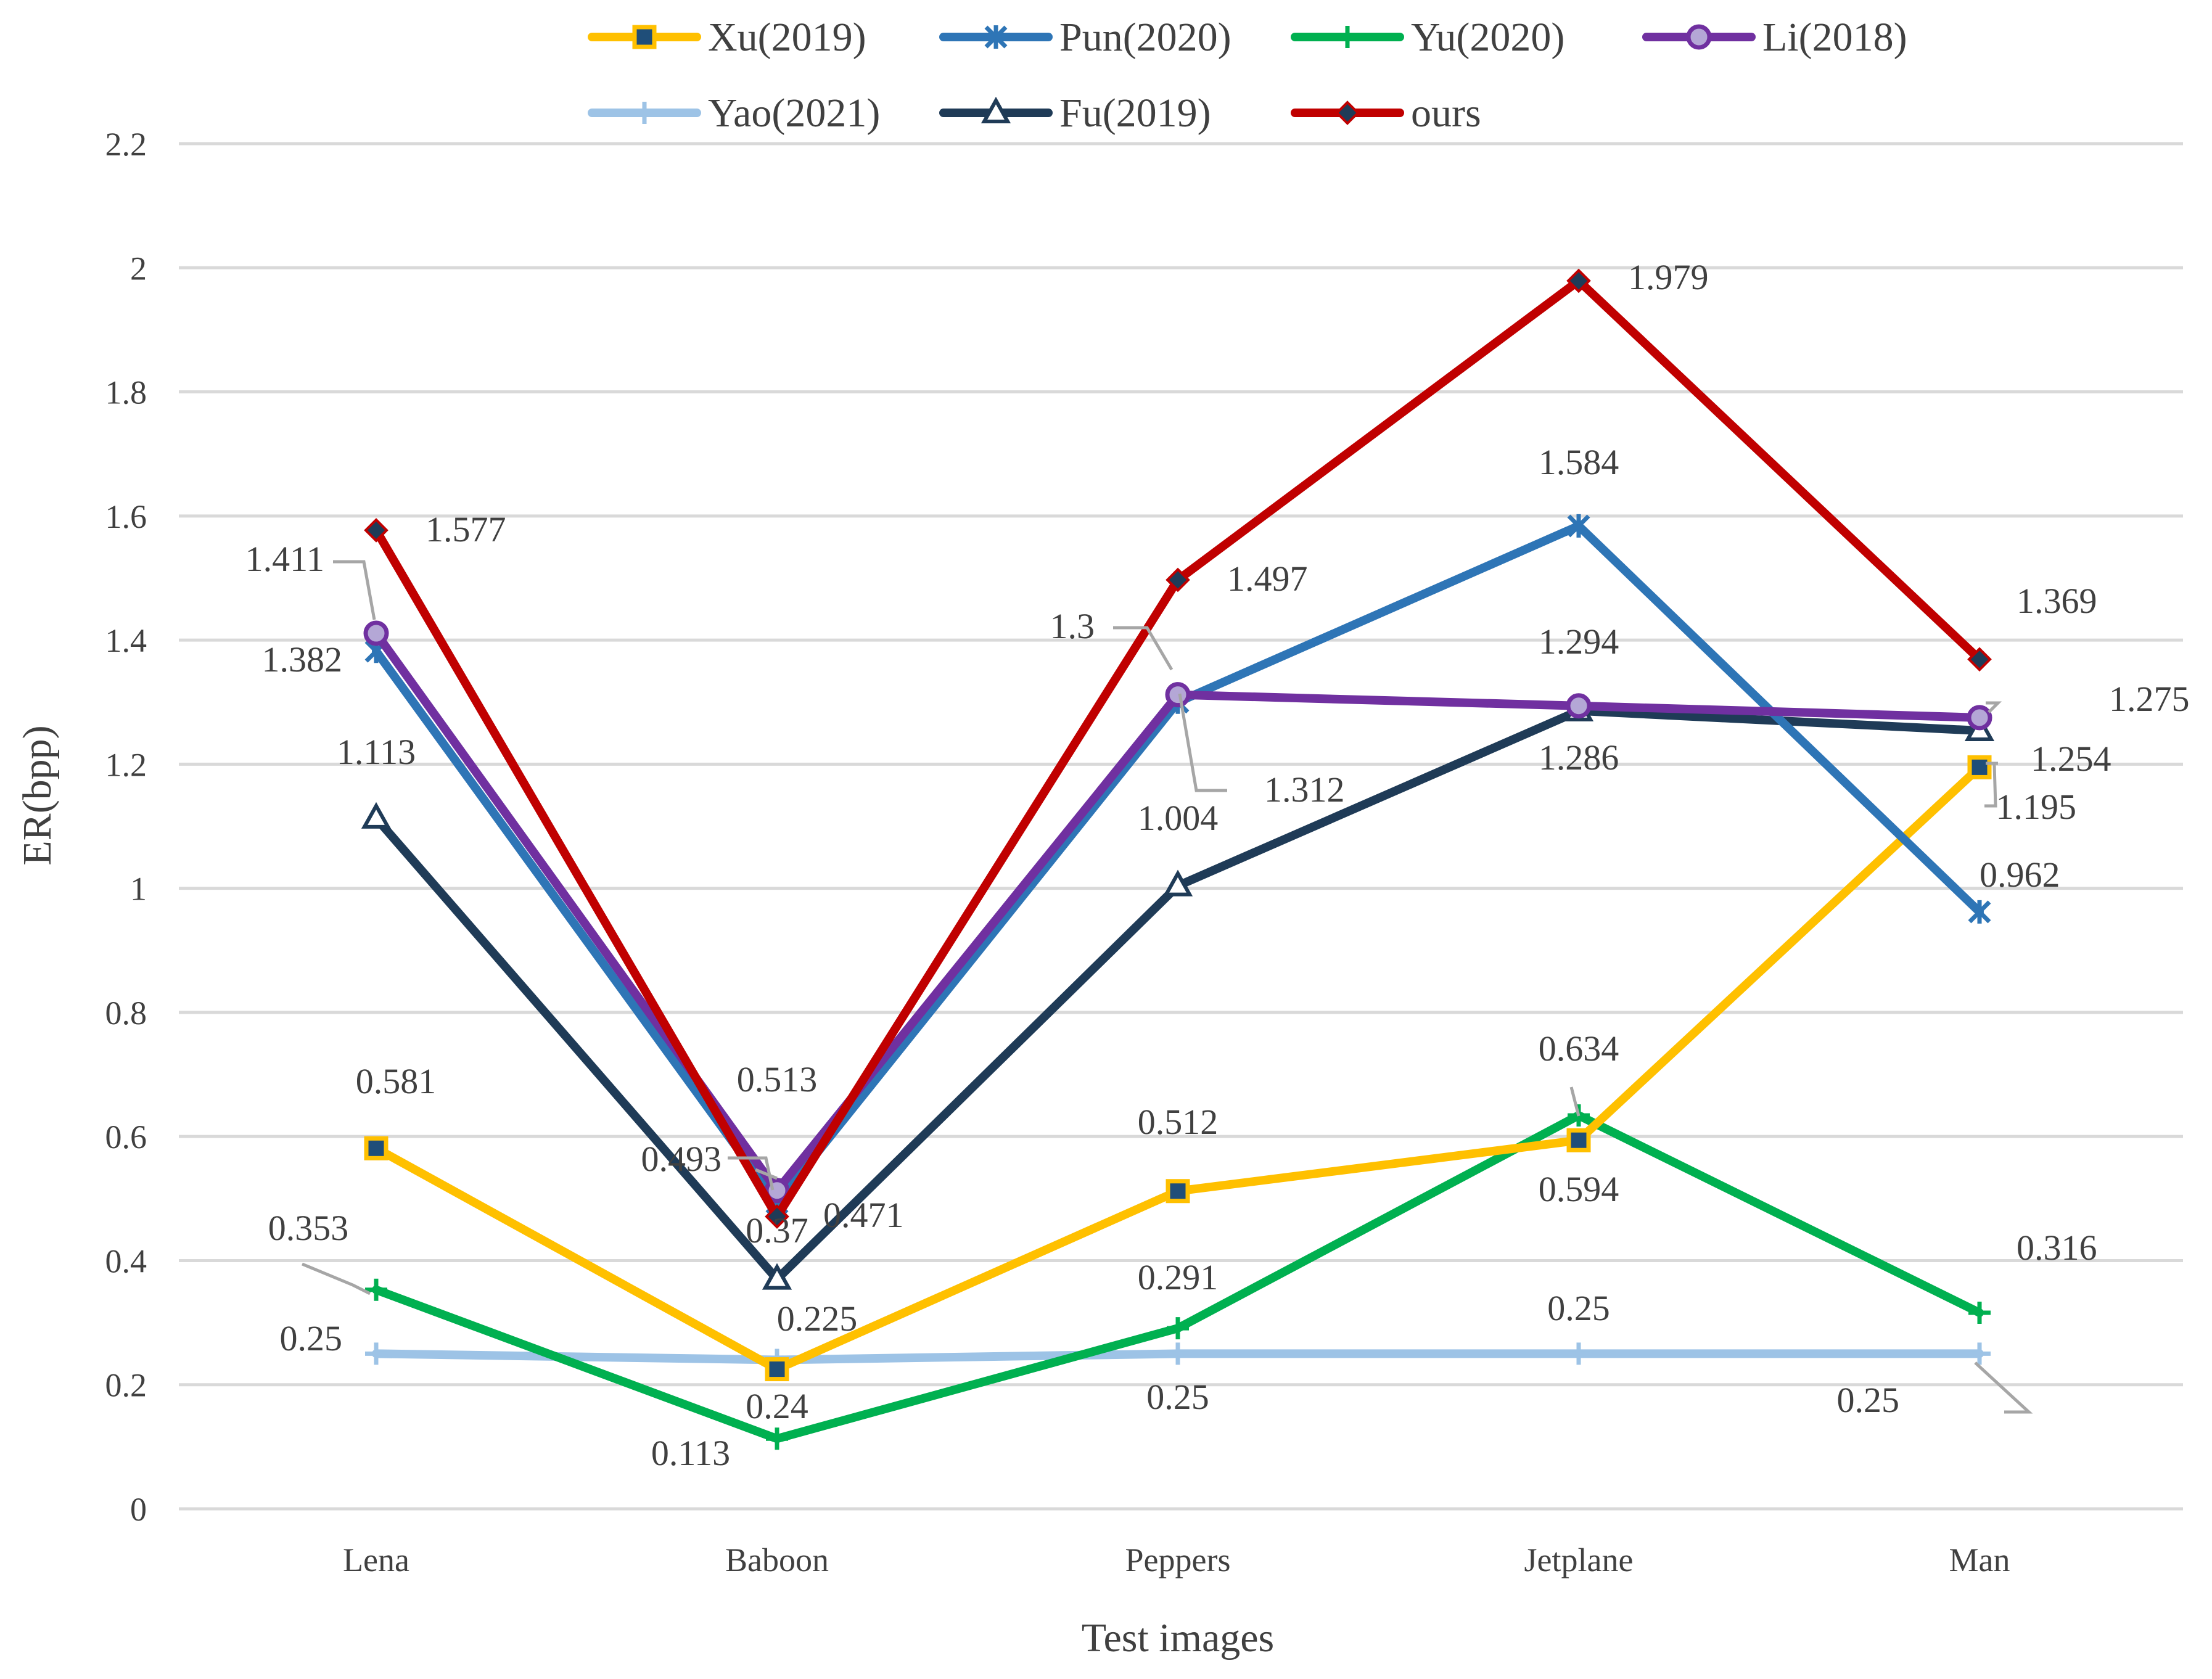  Describe the element at coordinates (681, 1159) in the screenshot. I see `data-label-pun: 0.493` at that location.